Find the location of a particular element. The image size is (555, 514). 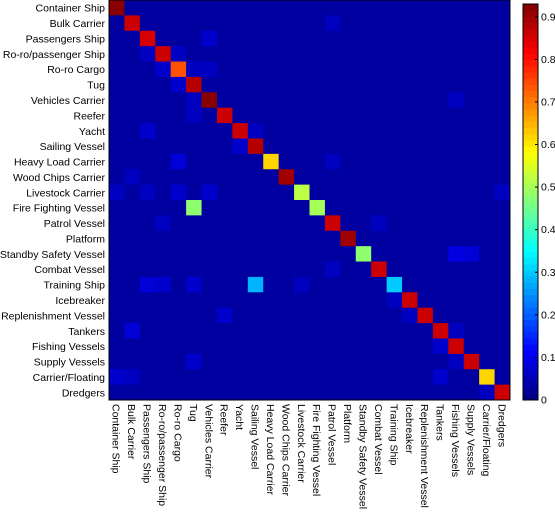

x-tick-label: Sailing Vessel is located at coordinates (255, 436).